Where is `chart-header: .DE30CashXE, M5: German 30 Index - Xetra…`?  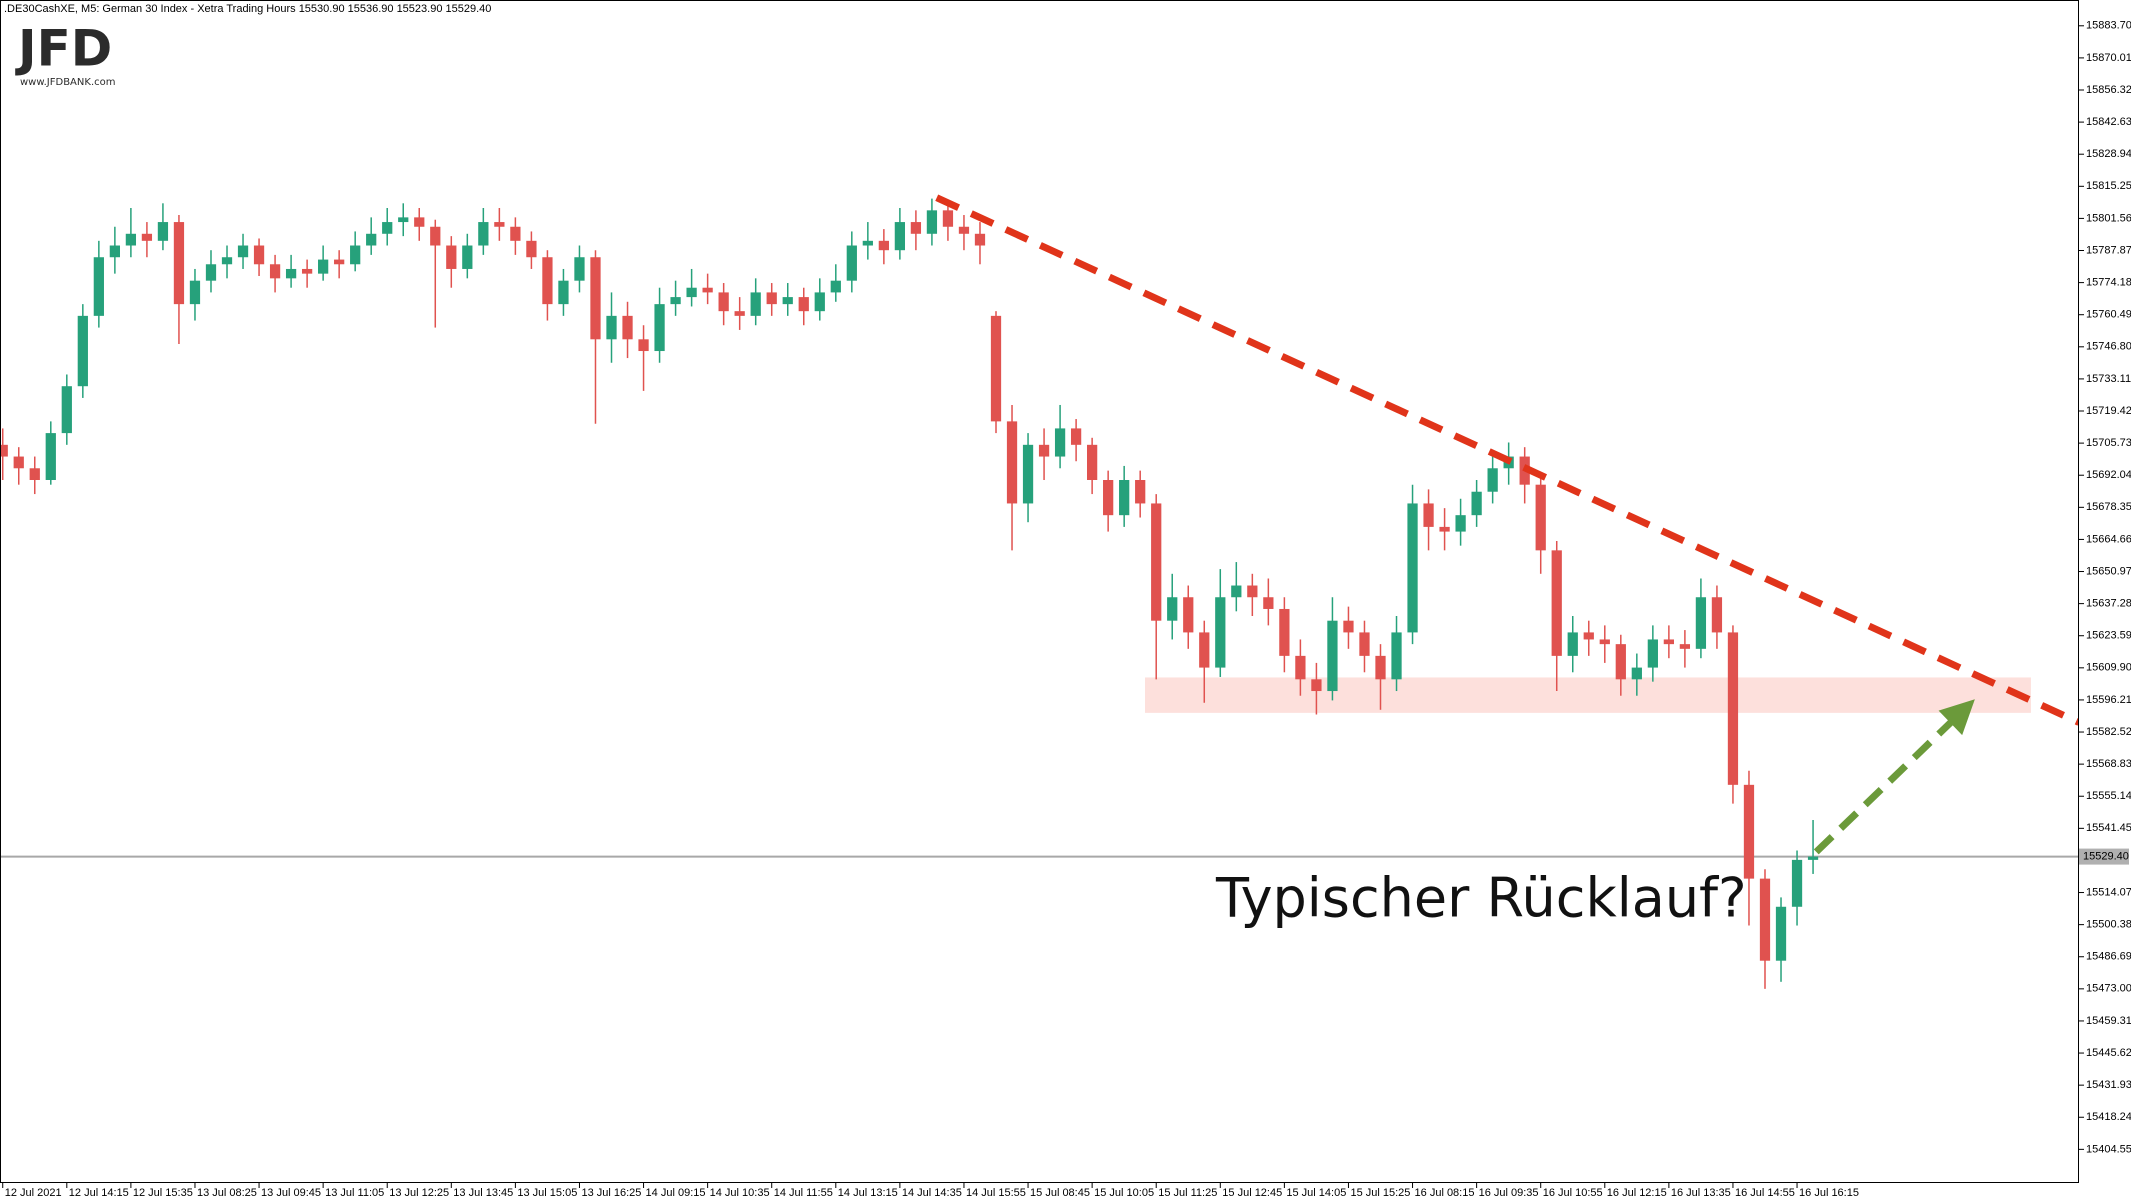
chart-header: .DE30CashXE, M5: German 30 Index - Xetra… is located at coordinates (247, 9).